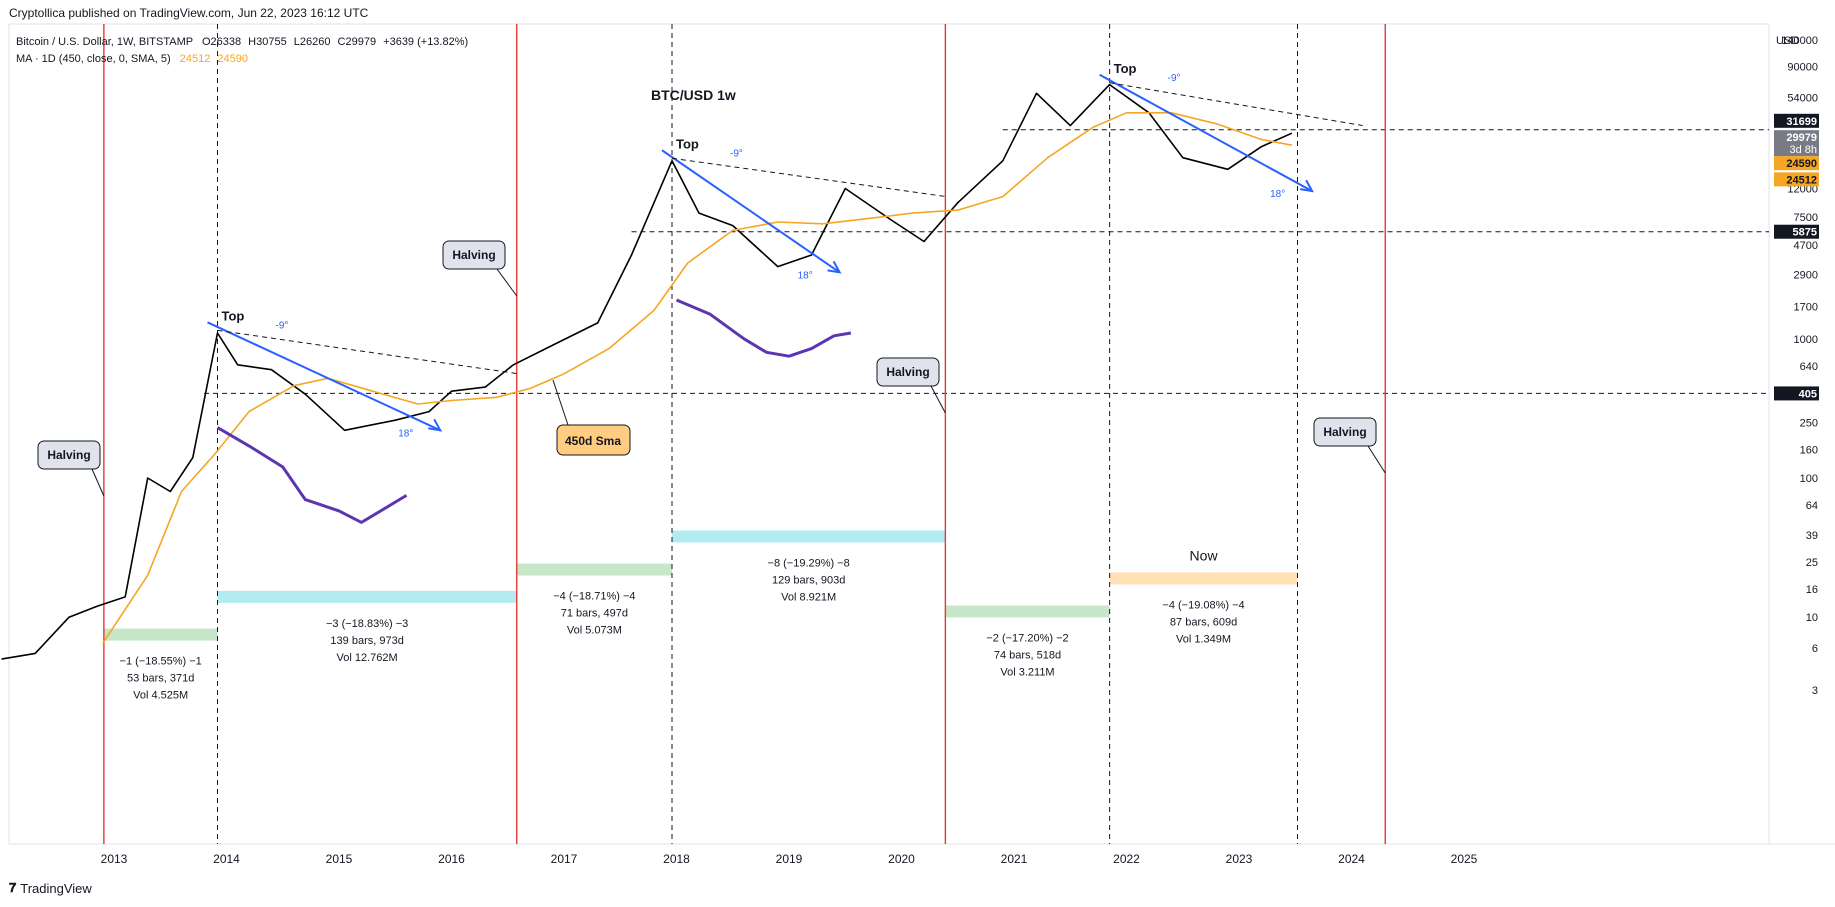 This screenshot has height=907, width=1835. I want to click on range-stat-text: −4 (−18.71%) −4, so click(594, 597).